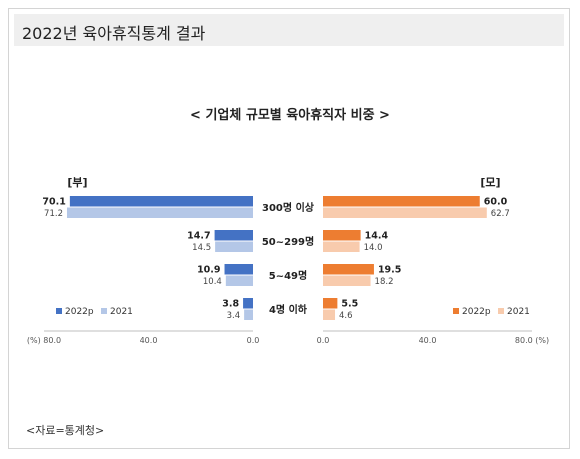 The image size is (580, 459). I want to click on category-label-2: 5~49명, so click(288, 275).